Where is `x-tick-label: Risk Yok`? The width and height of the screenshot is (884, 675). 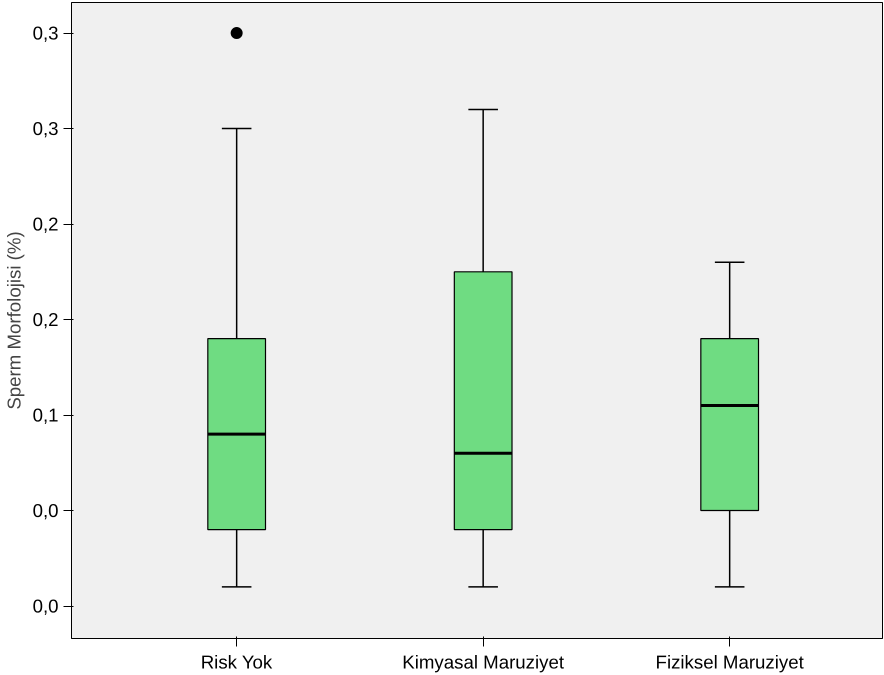 x-tick-label: Risk Yok is located at coordinates (236, 662).